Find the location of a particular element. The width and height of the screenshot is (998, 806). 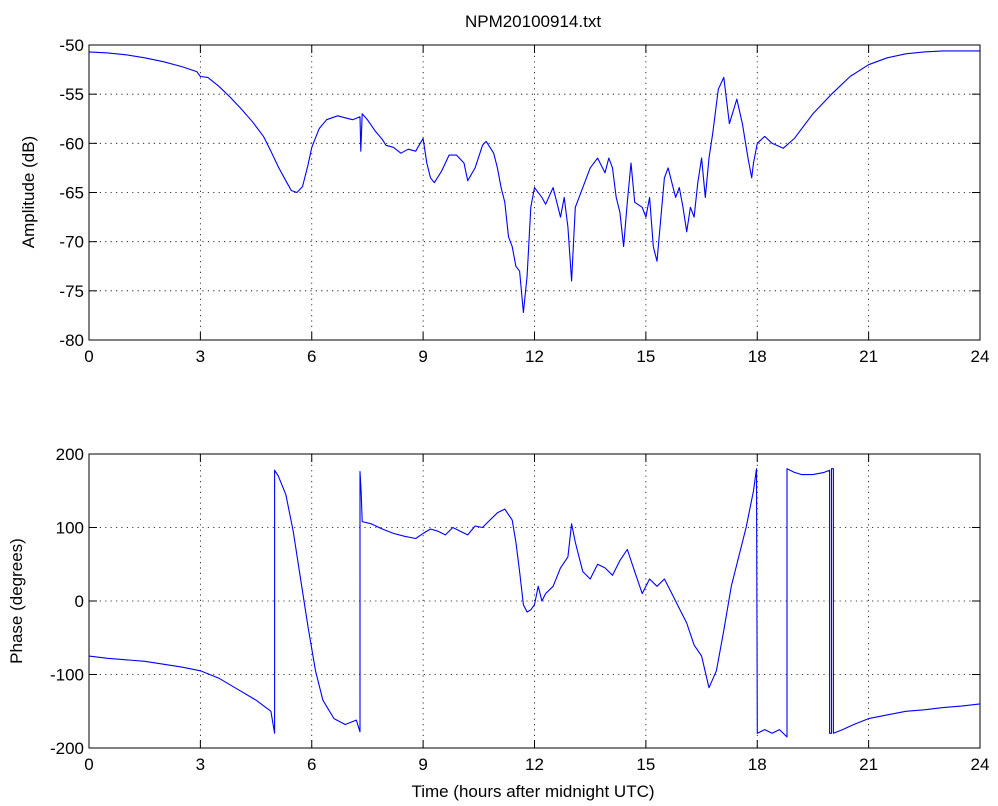

phase-x-tick-label: 6 is located at coordinates (311, 764).